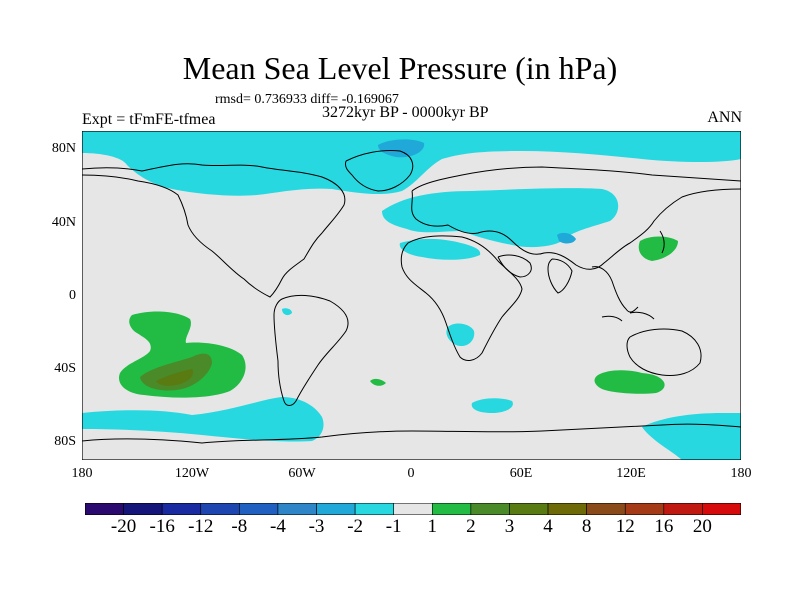  What do you see at coordinates (548, 526) in the screenshot?
I see `colorbar-label: 4` at bounding box center [548, 526].